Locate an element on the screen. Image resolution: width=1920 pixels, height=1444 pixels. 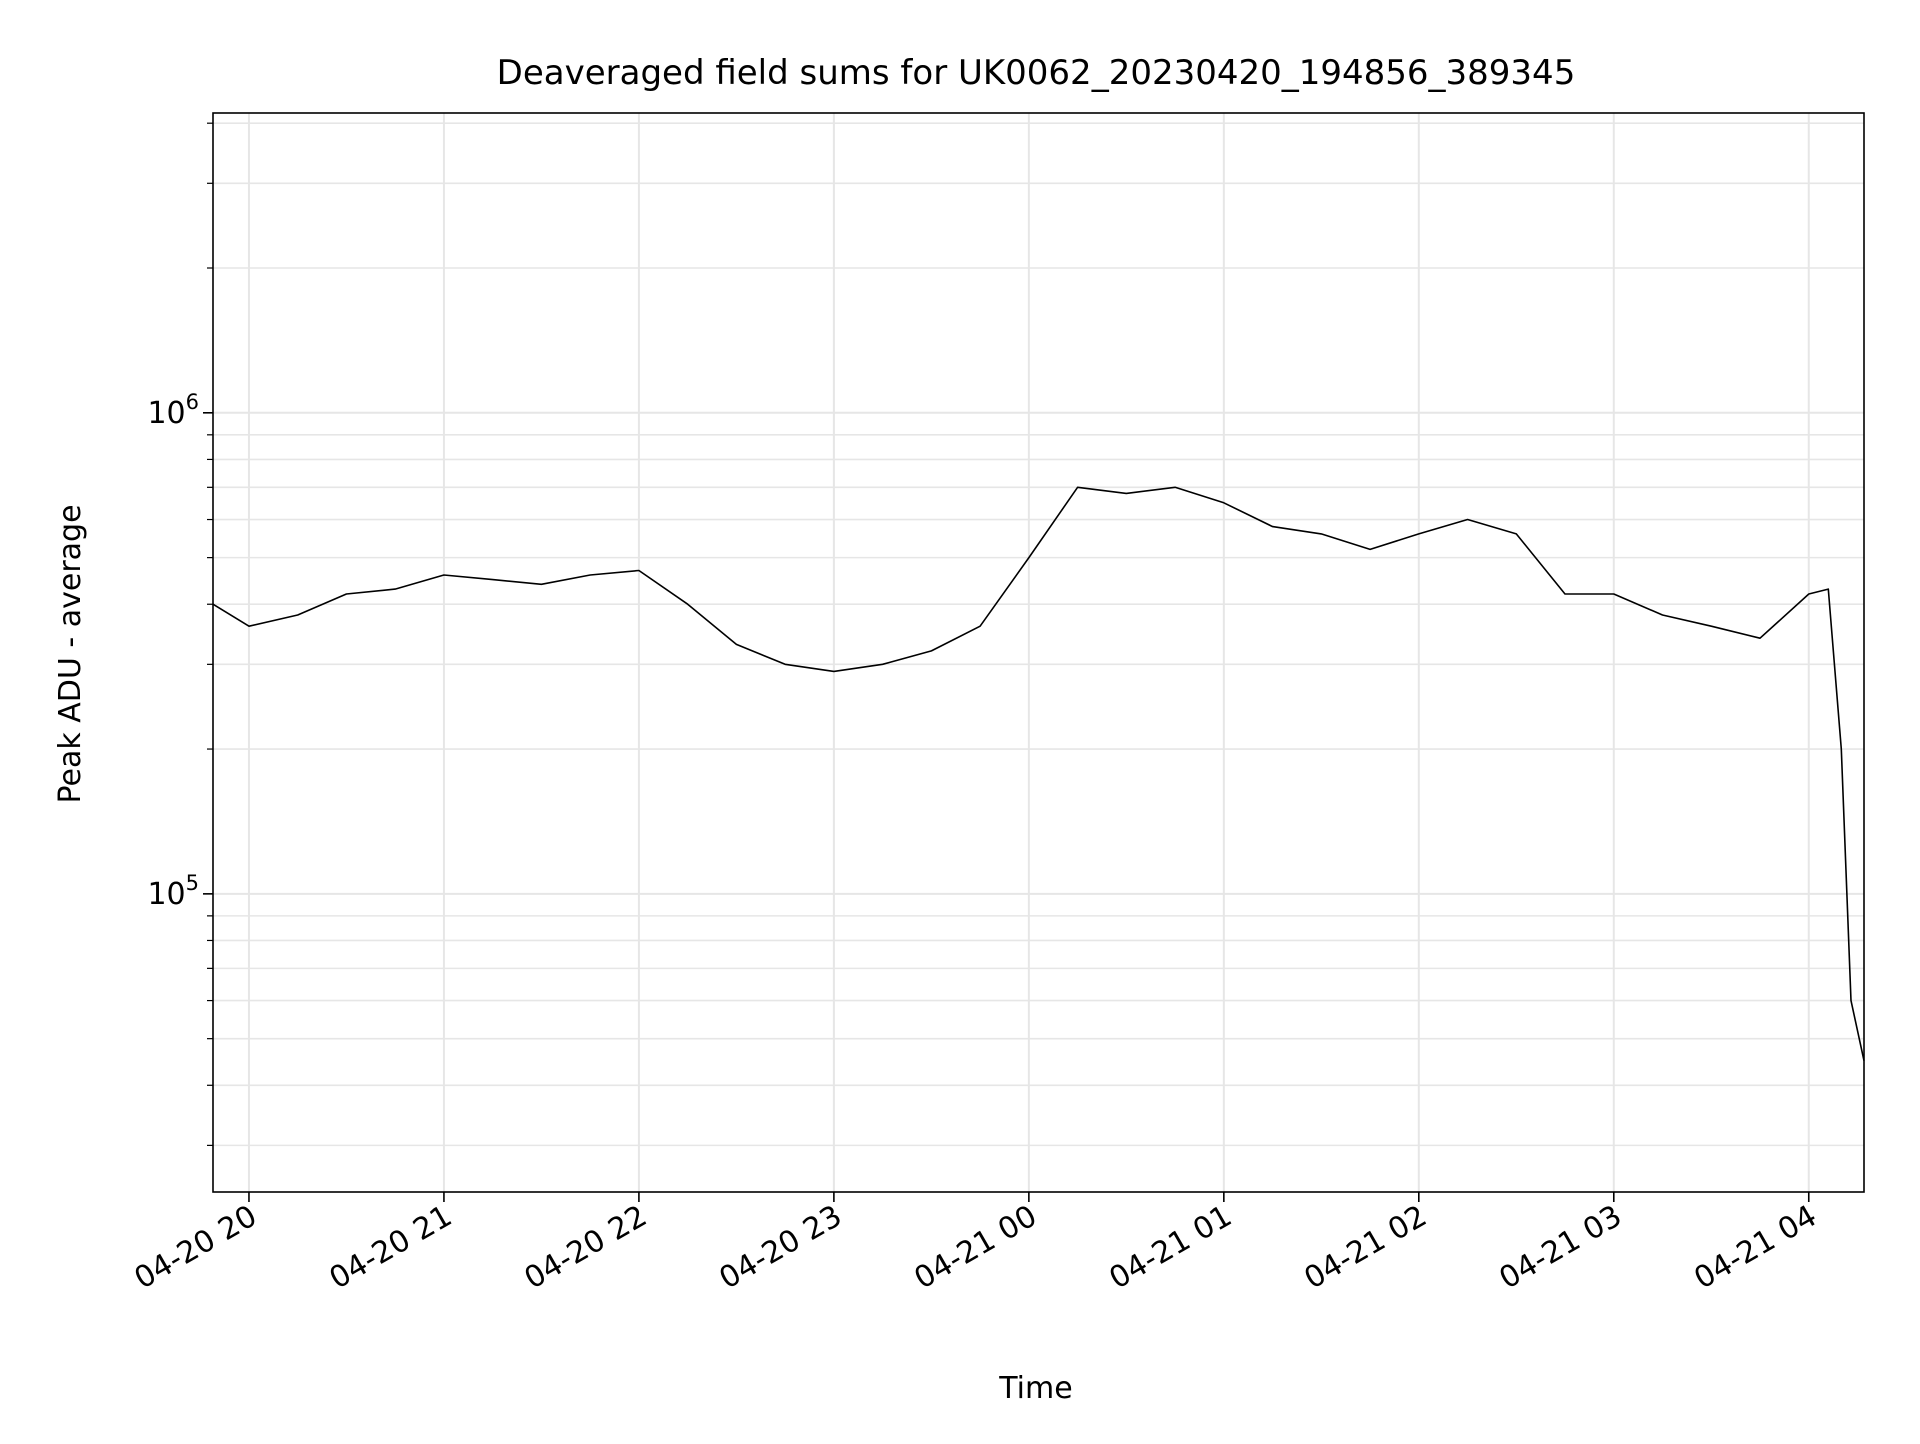
y-tick-label: 10⁵ is located at coordinates (173, 891).